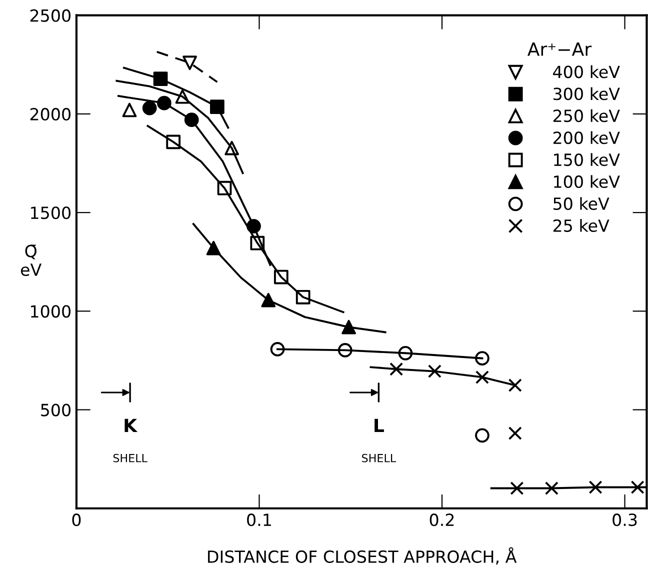 The width and height of the screenshot is (648, 568). I want to click on legend-label: 300 keV, so click(586, 93).